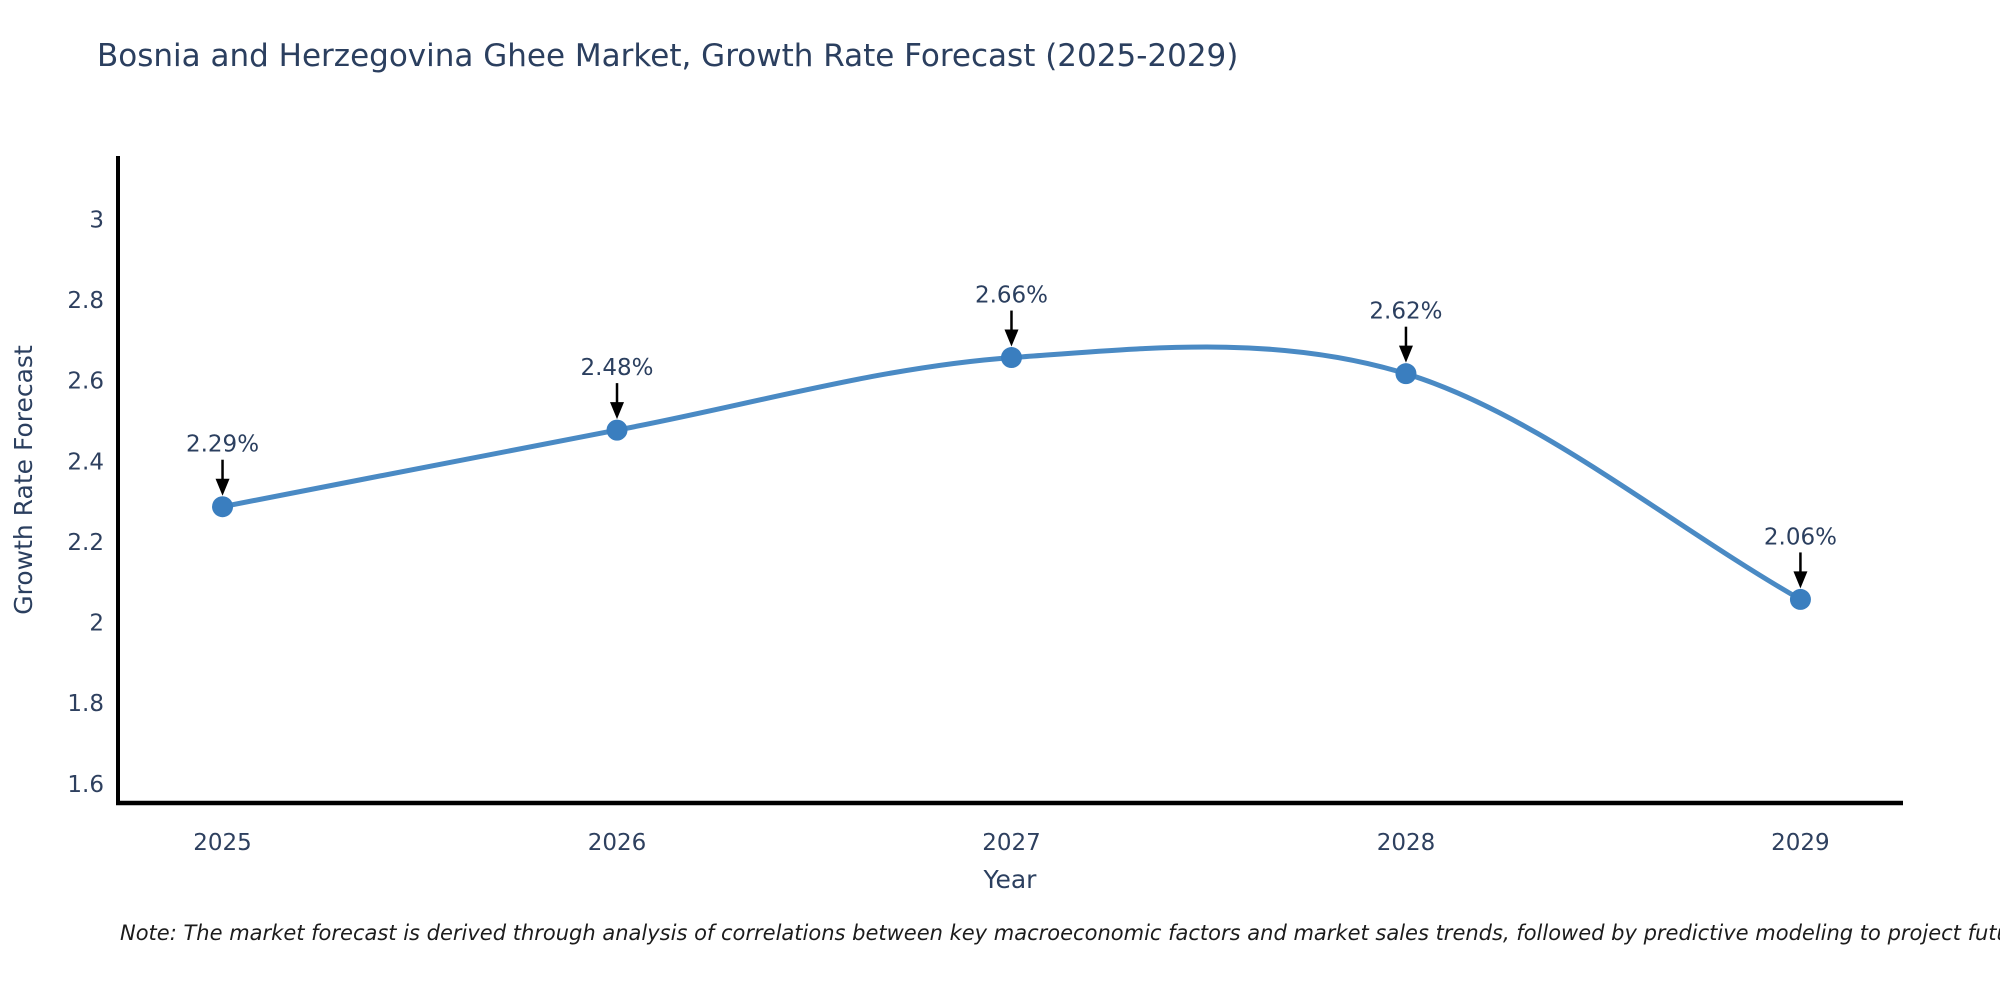 The image size is (2000, 1000). What do you see at coordinates (85, 462) in the screenshot?
I see `y-tick-label: 2.4` at bounding box center [85, 462].